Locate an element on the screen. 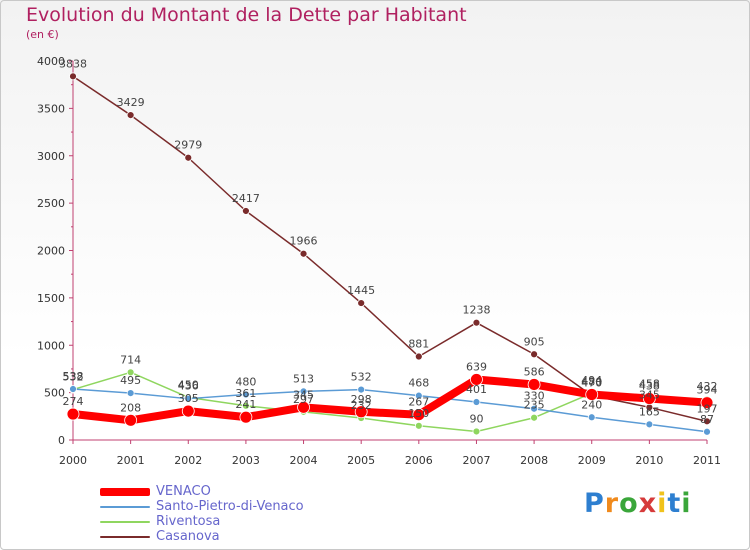 The width and height of the screenshot is (750, 550). data-label-venaco: 208 is located at coordinates (130, 407).